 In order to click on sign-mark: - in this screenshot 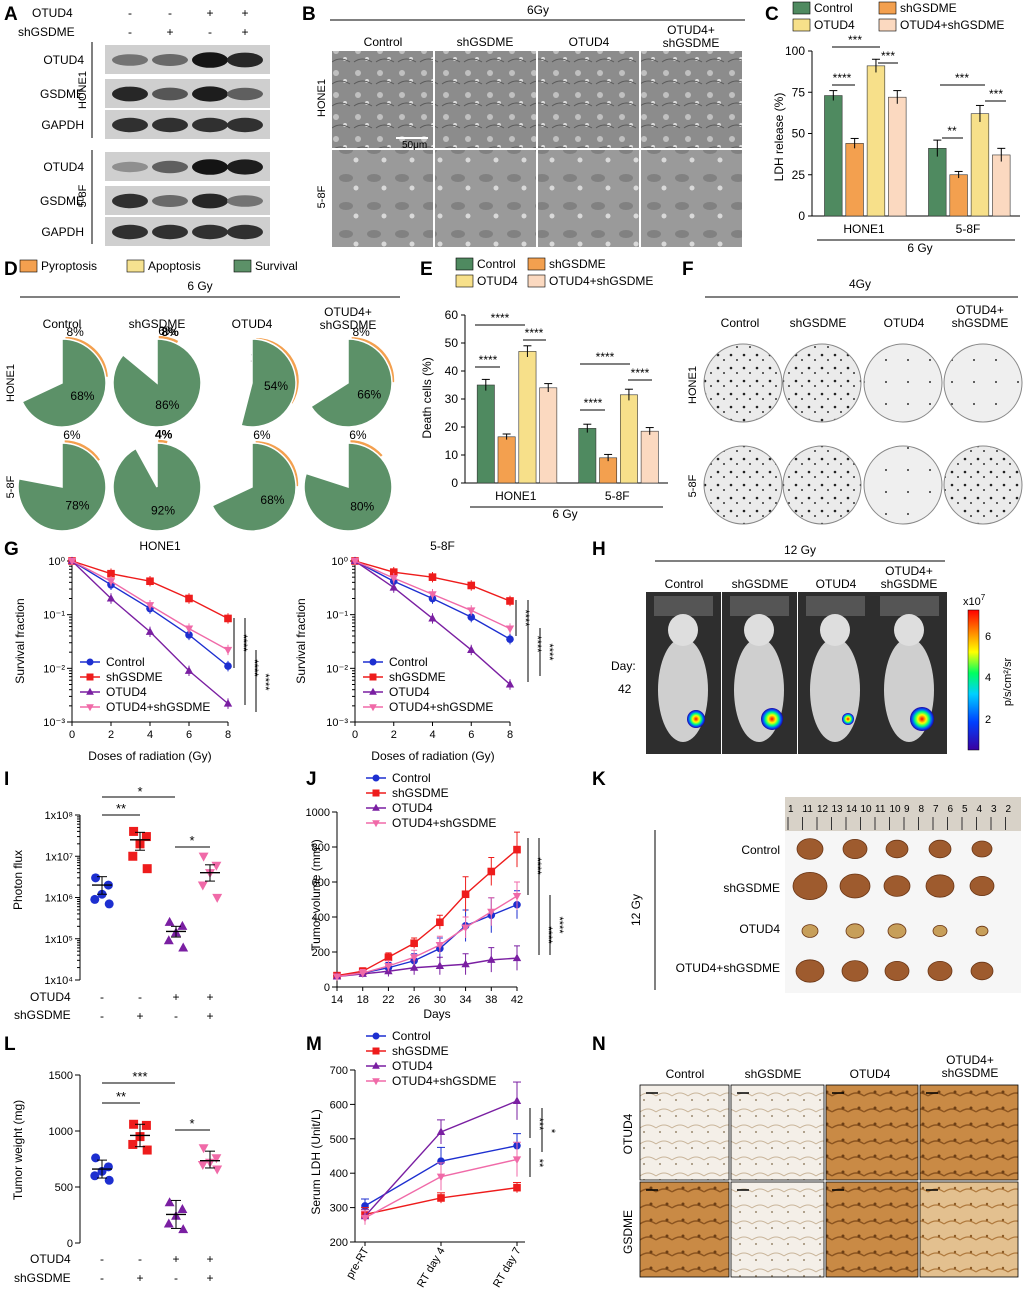, I will do `click(102, 1259)`.